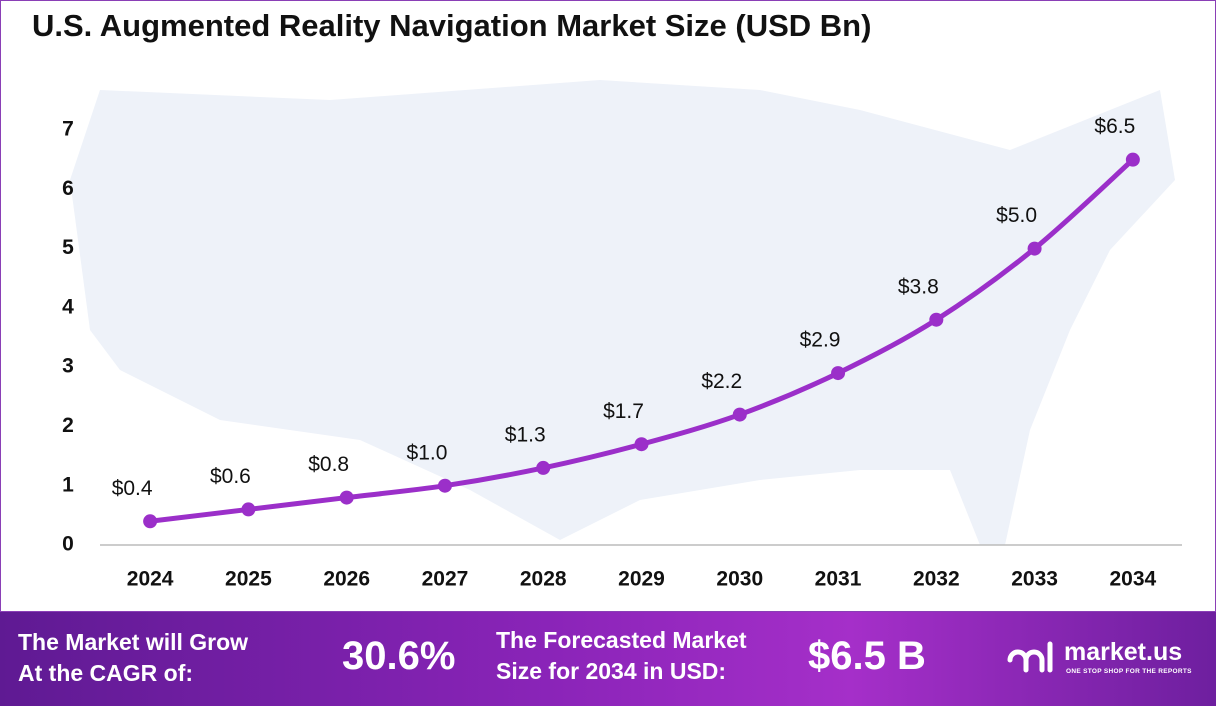  What do you see at coordinates (68, 366) in the screenshot?
I see `y-tick-label: 3` at bounding box center [68, 366].